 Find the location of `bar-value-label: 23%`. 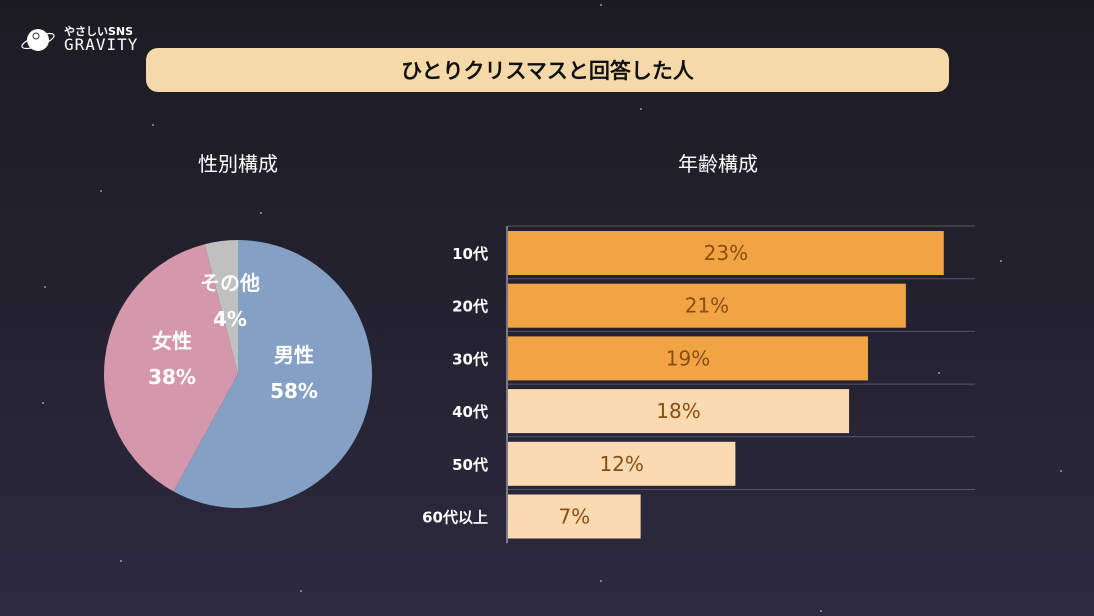

bar-value-label: 23% is located at coordinates (726, 253).